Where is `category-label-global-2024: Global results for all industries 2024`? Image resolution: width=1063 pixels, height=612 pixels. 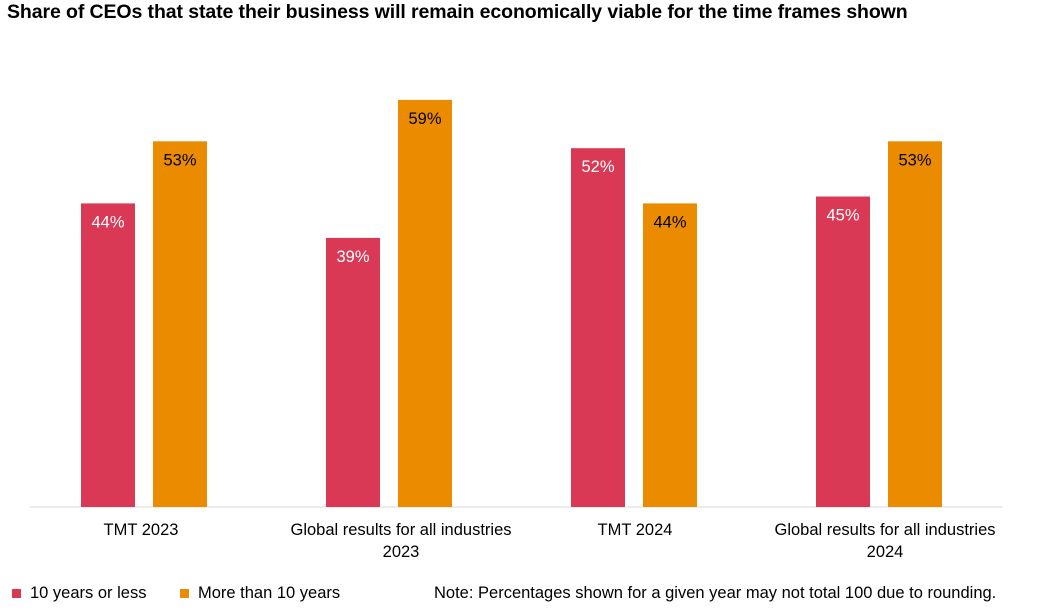 category-label-global-2024: Global results for all industries 2024 is located at coordinates (885, 541).